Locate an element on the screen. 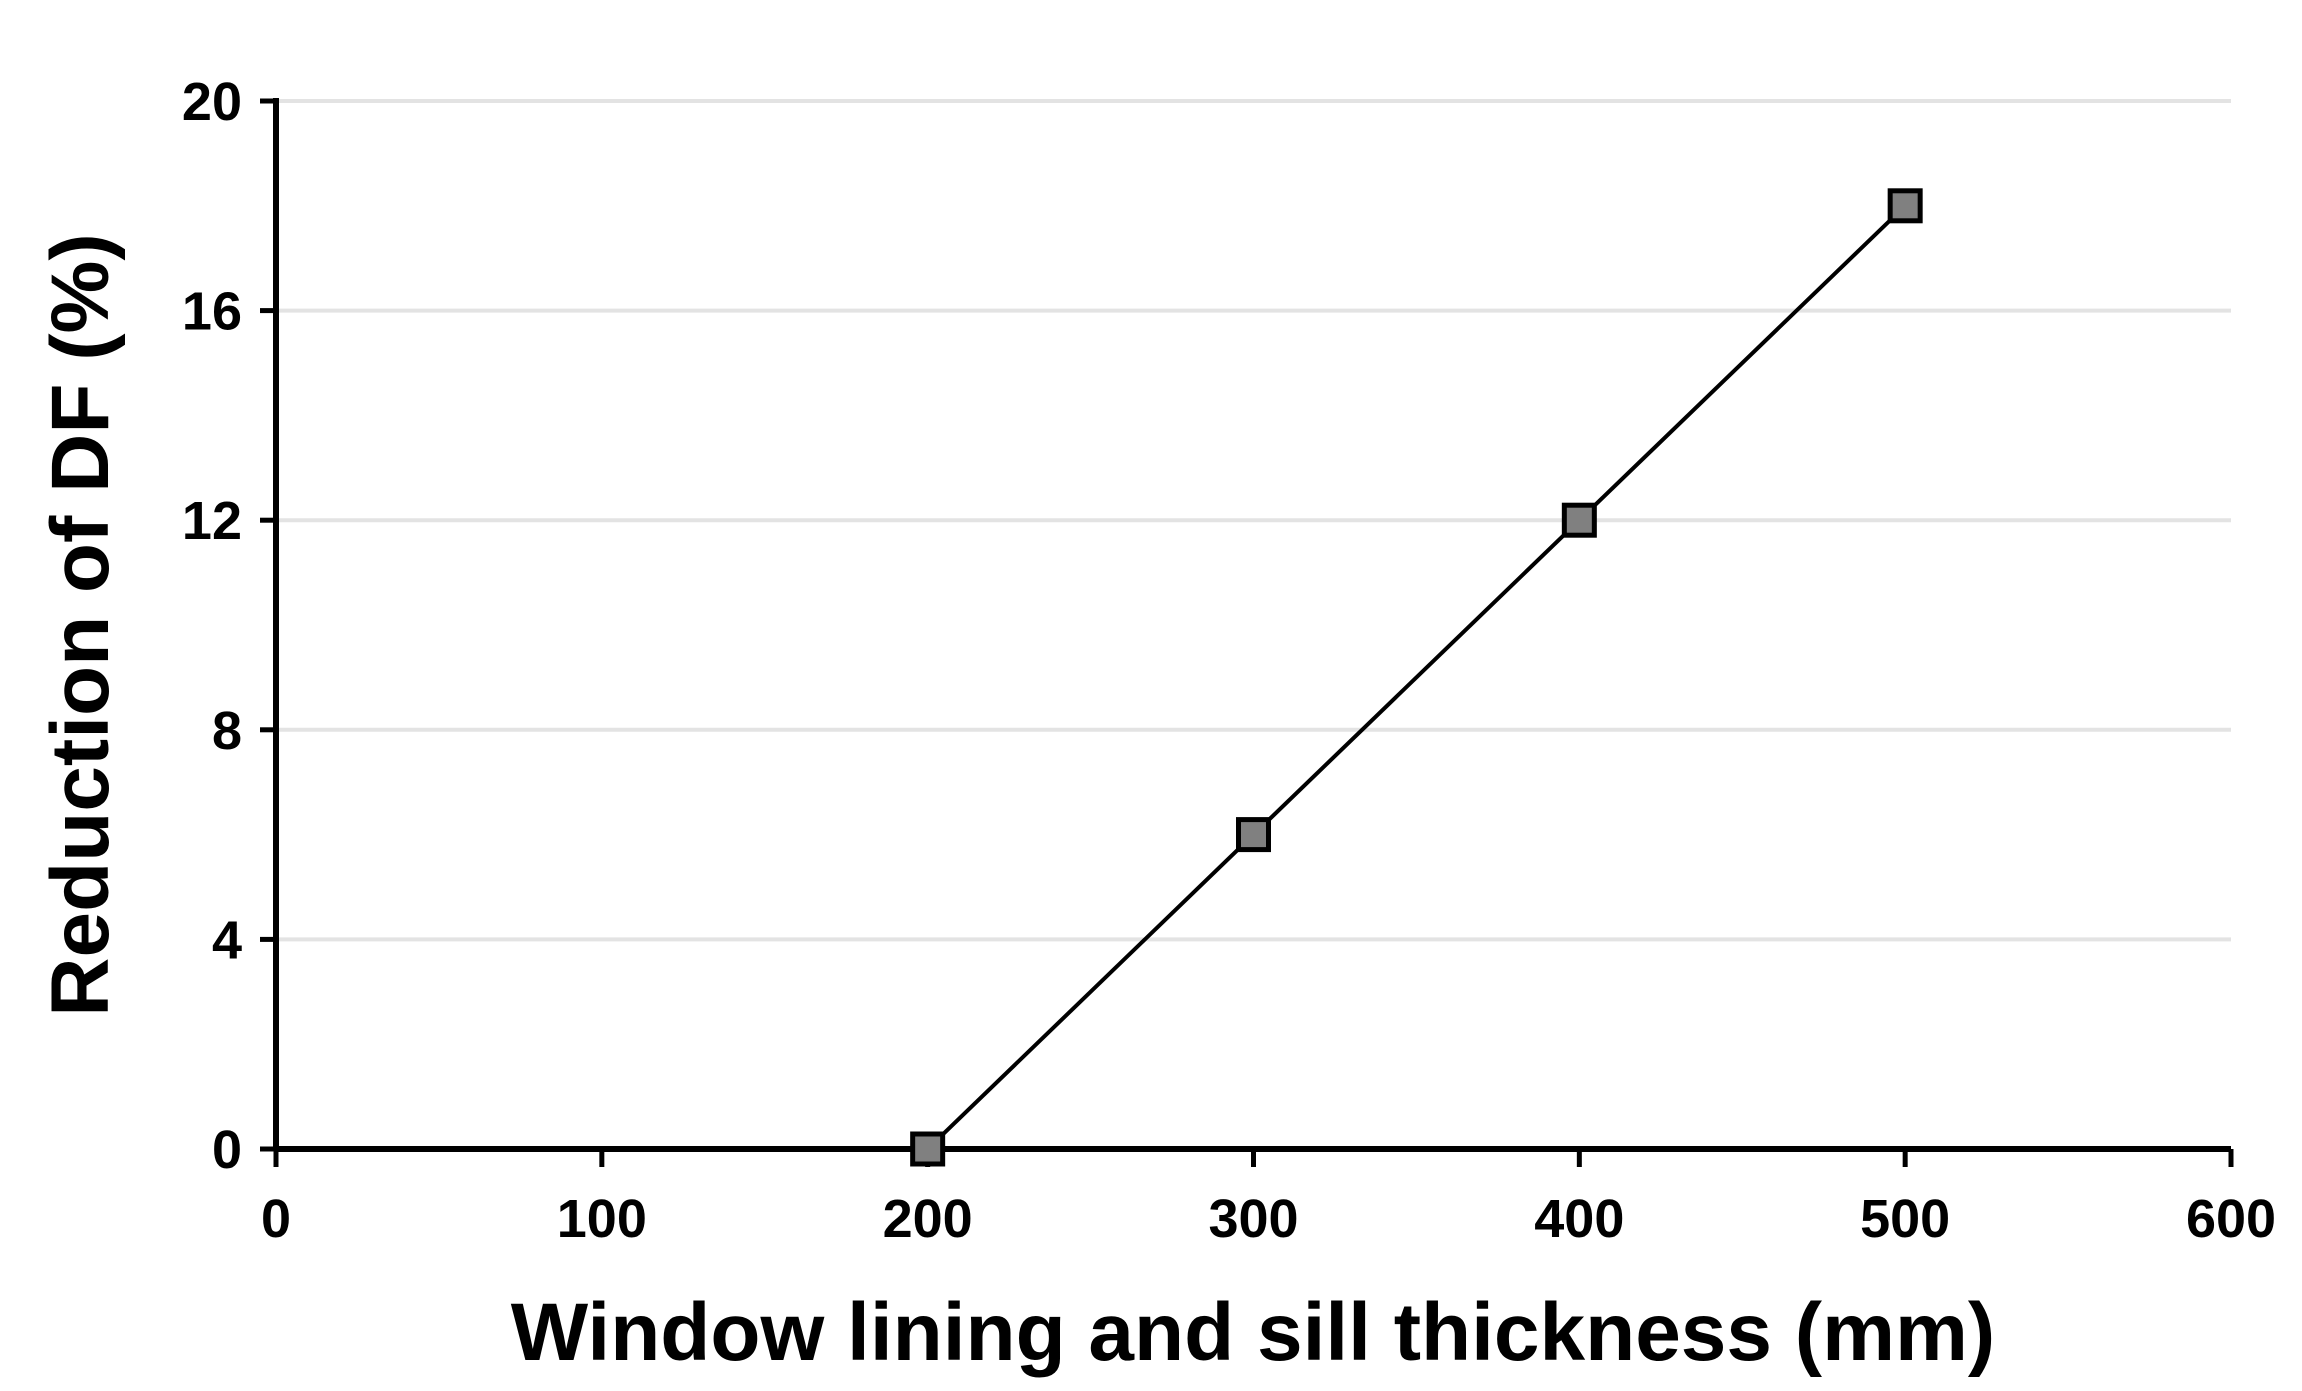 The image size is (2302, 1391). x-tick-label: 500 is located at coordinates (1905, 1219).